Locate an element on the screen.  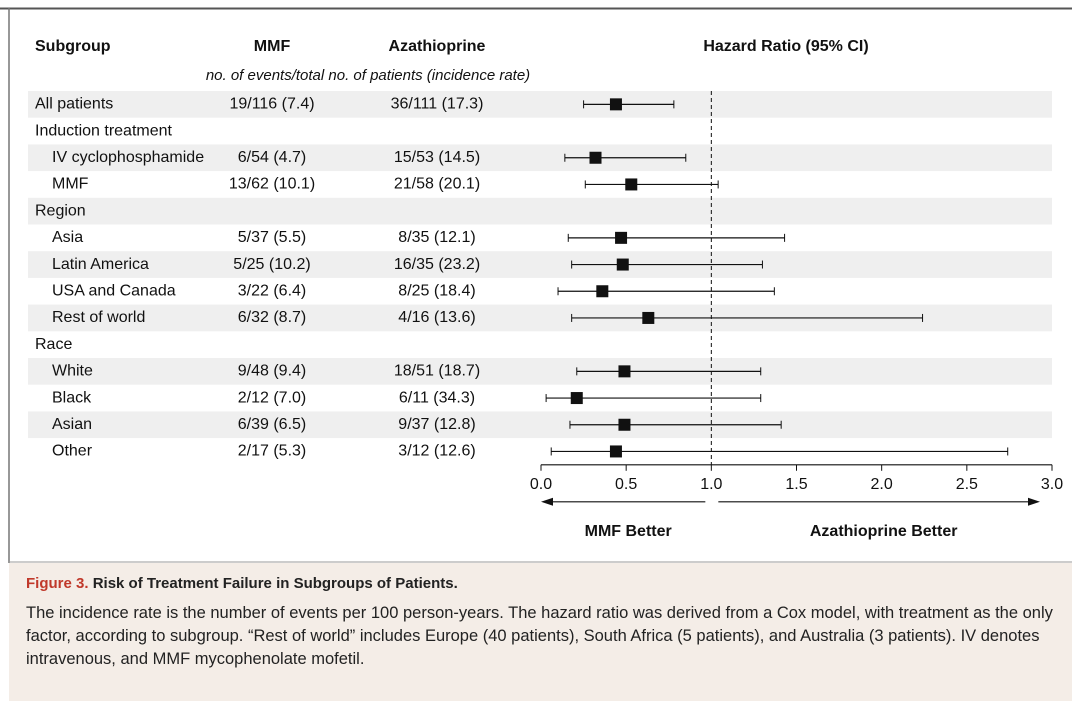
mmf-value: 6/39 (6.5) is located at coordinates (272, 424).